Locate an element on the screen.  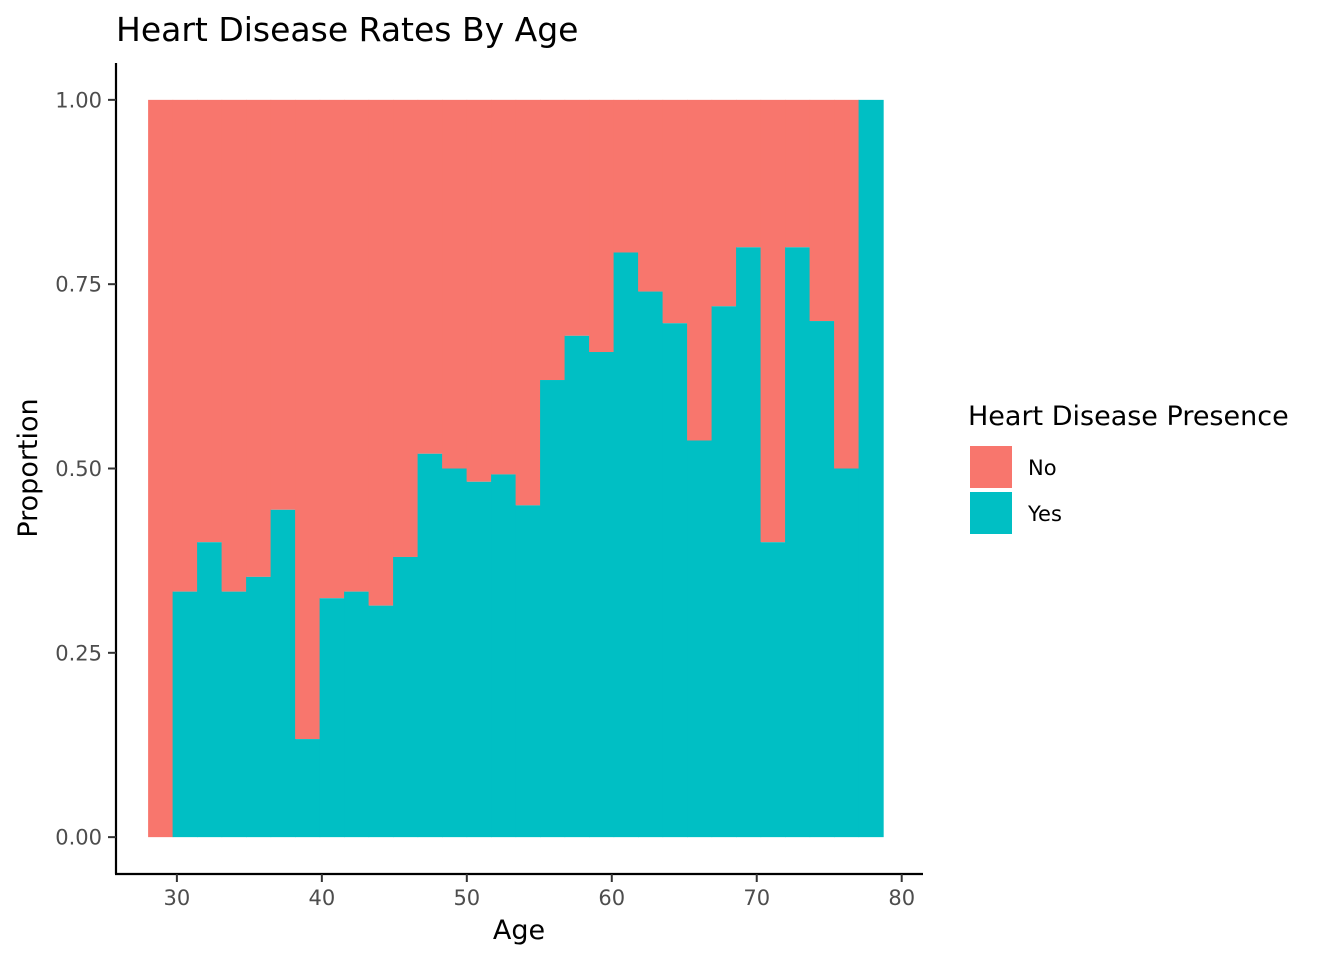
legend-label-yes: Yes is located at coordinates (1044, 514).